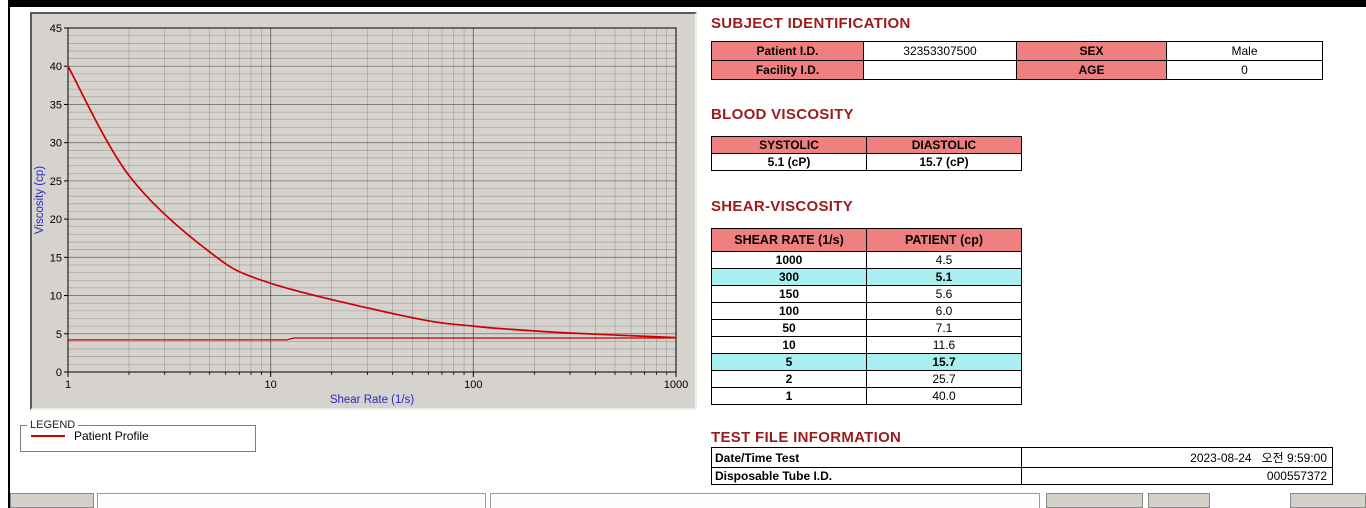 This screenshot has height=508, width=1366. What do you see at coordinates (944, 277) in the screenshot?
I see `patient-value-cell: 5.1` at bounding box center [944, 277].